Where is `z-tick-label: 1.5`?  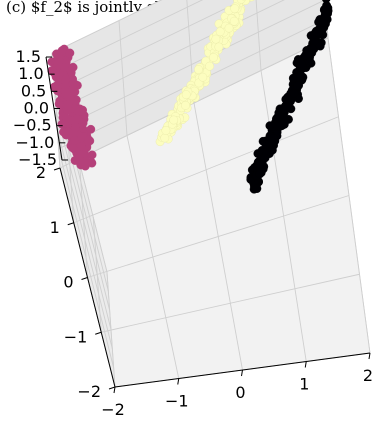
z-tick-label: 1.5 is located at coordinates (28, 56).